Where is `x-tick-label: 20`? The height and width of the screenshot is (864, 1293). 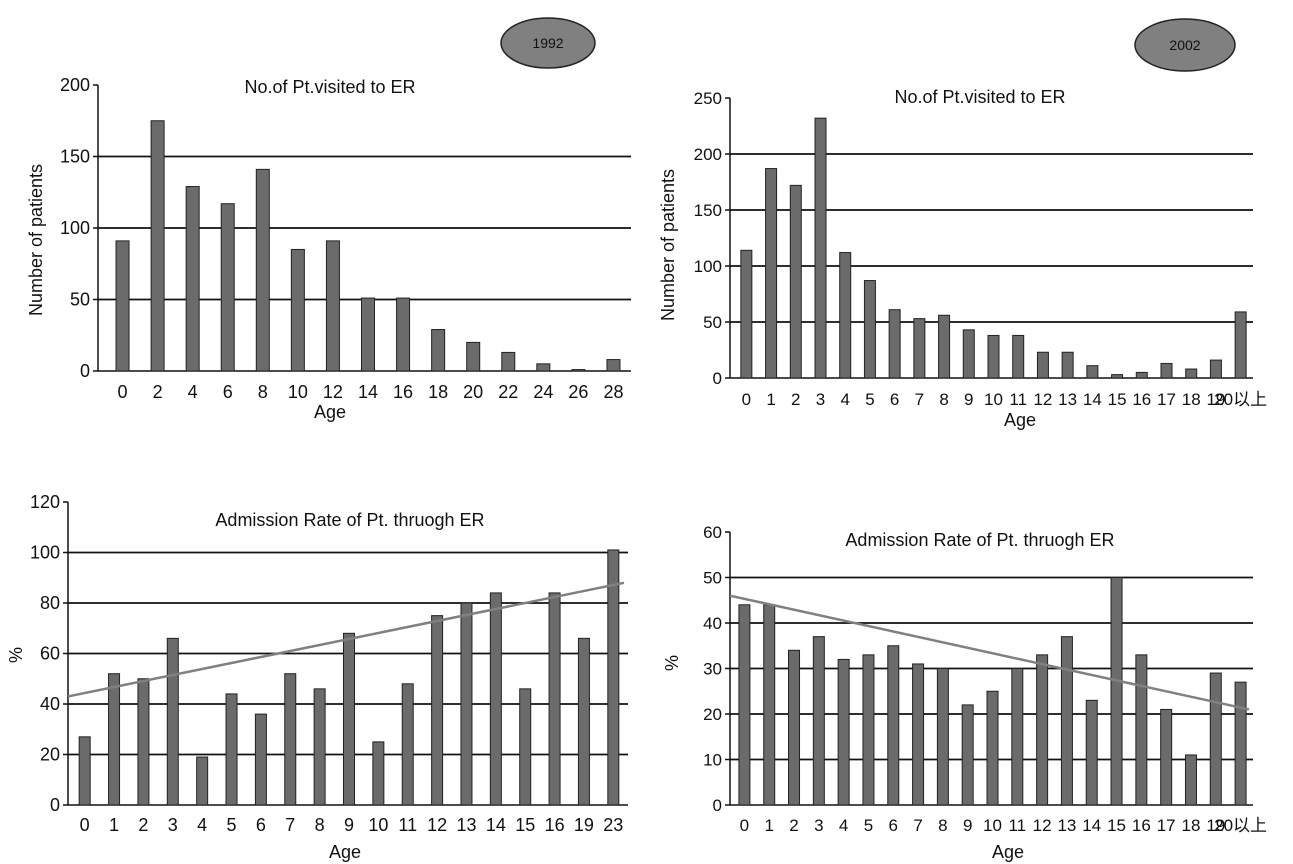
x-tick-label: 20 is located at coordinates (473, 392).